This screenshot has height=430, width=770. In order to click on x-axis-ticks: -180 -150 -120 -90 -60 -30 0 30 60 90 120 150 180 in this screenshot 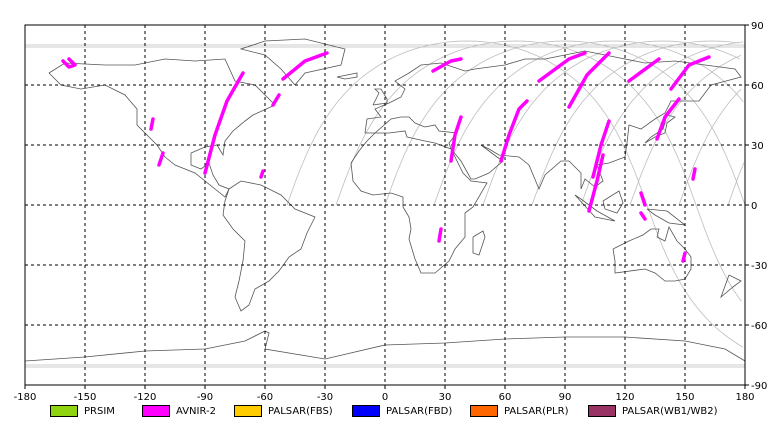, I will do `click(384, 392)`.